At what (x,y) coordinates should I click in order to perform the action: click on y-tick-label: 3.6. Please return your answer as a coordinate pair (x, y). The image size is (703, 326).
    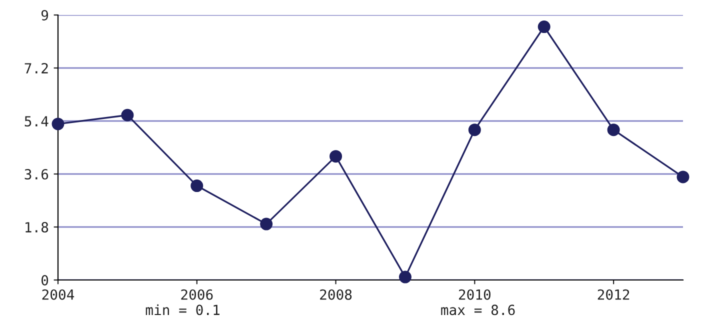
    Looking at the image, I should click on (36, 174).